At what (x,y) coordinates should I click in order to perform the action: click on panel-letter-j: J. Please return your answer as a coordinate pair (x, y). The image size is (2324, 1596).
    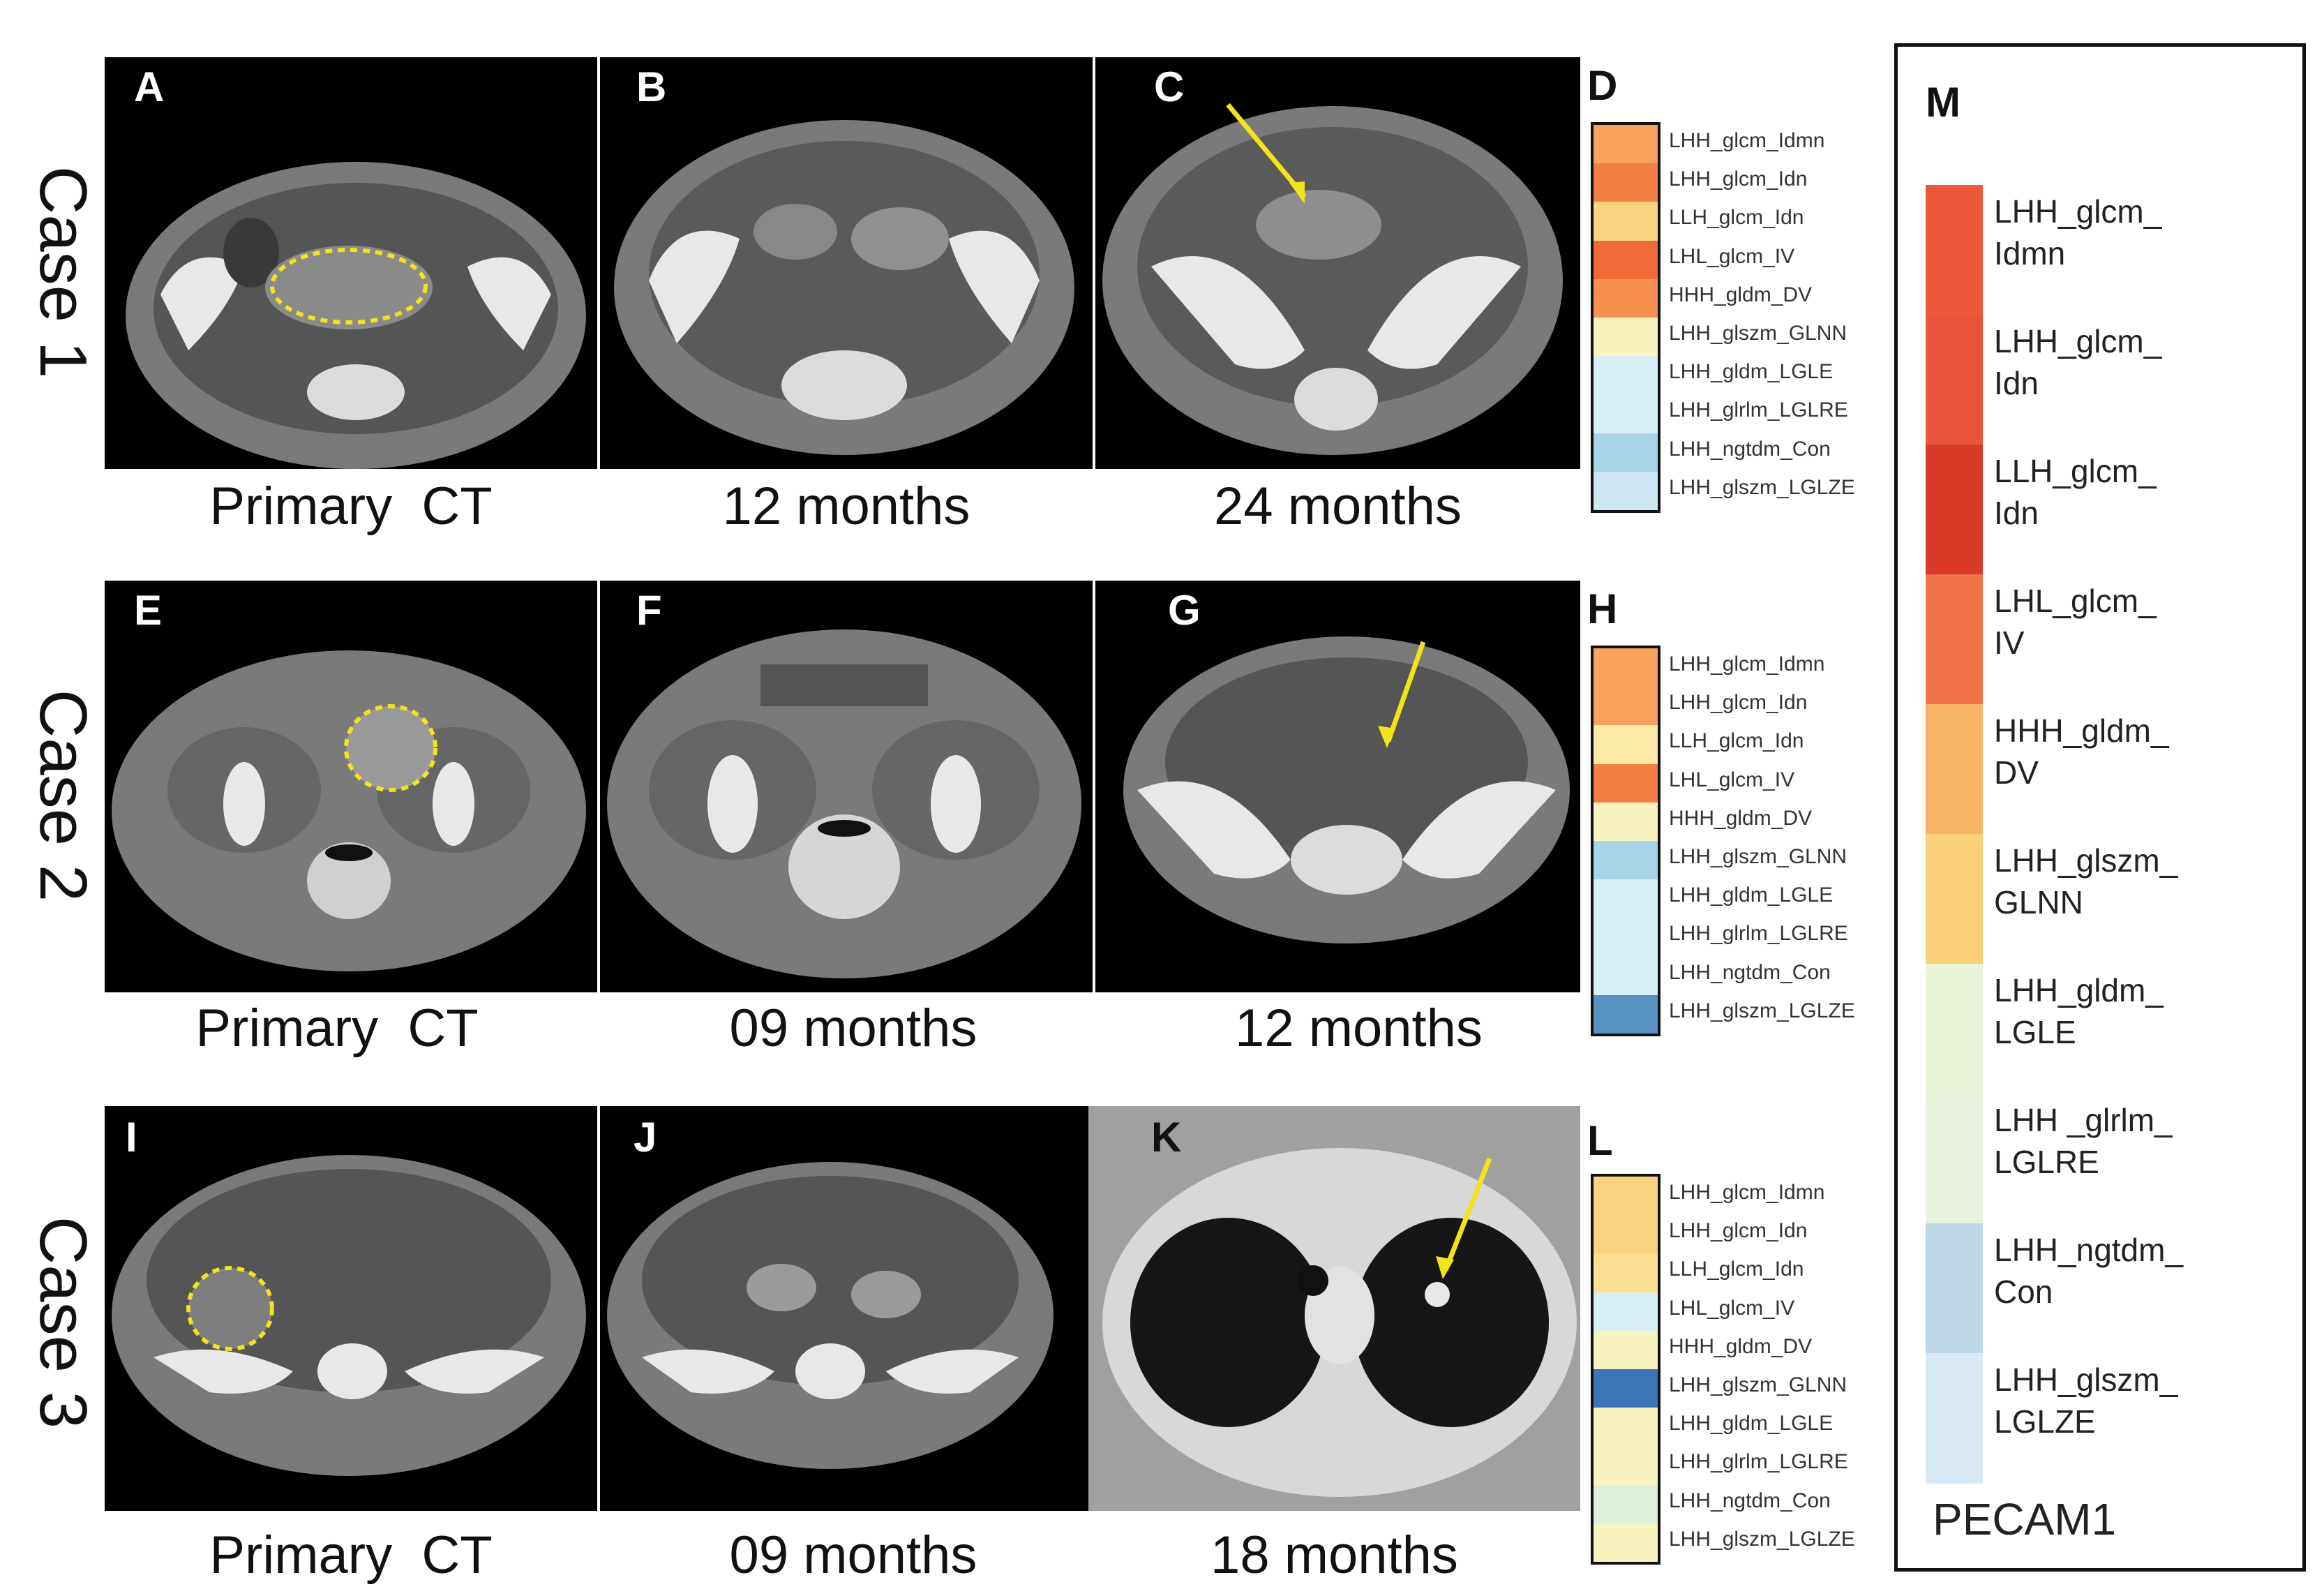
    Looking at the image, I should click on (645, 1137).